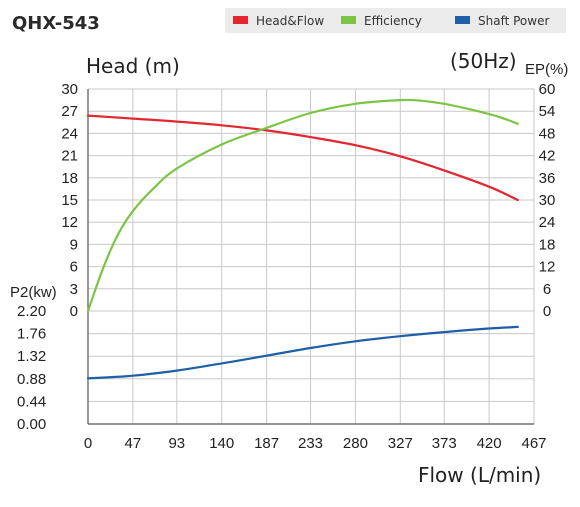 Image resolution: width=580 pixels, height=507 pixels. What do you see at coordinates (400, 443) in the screenshot?
I see `flow-tick-label: 327` at bounding box center [400, 443].